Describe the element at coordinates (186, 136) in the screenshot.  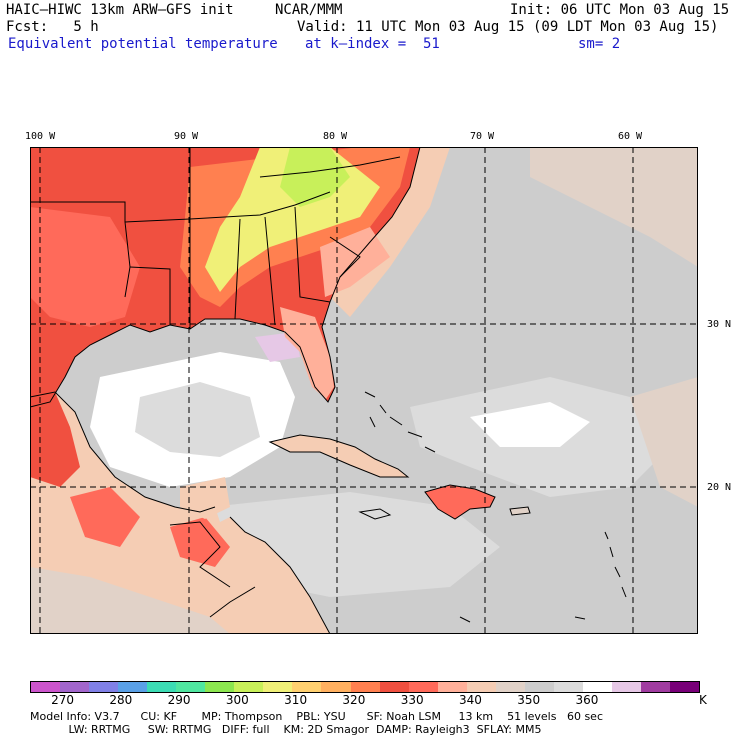
I see `lon-label-90w: 90 W` at that location.